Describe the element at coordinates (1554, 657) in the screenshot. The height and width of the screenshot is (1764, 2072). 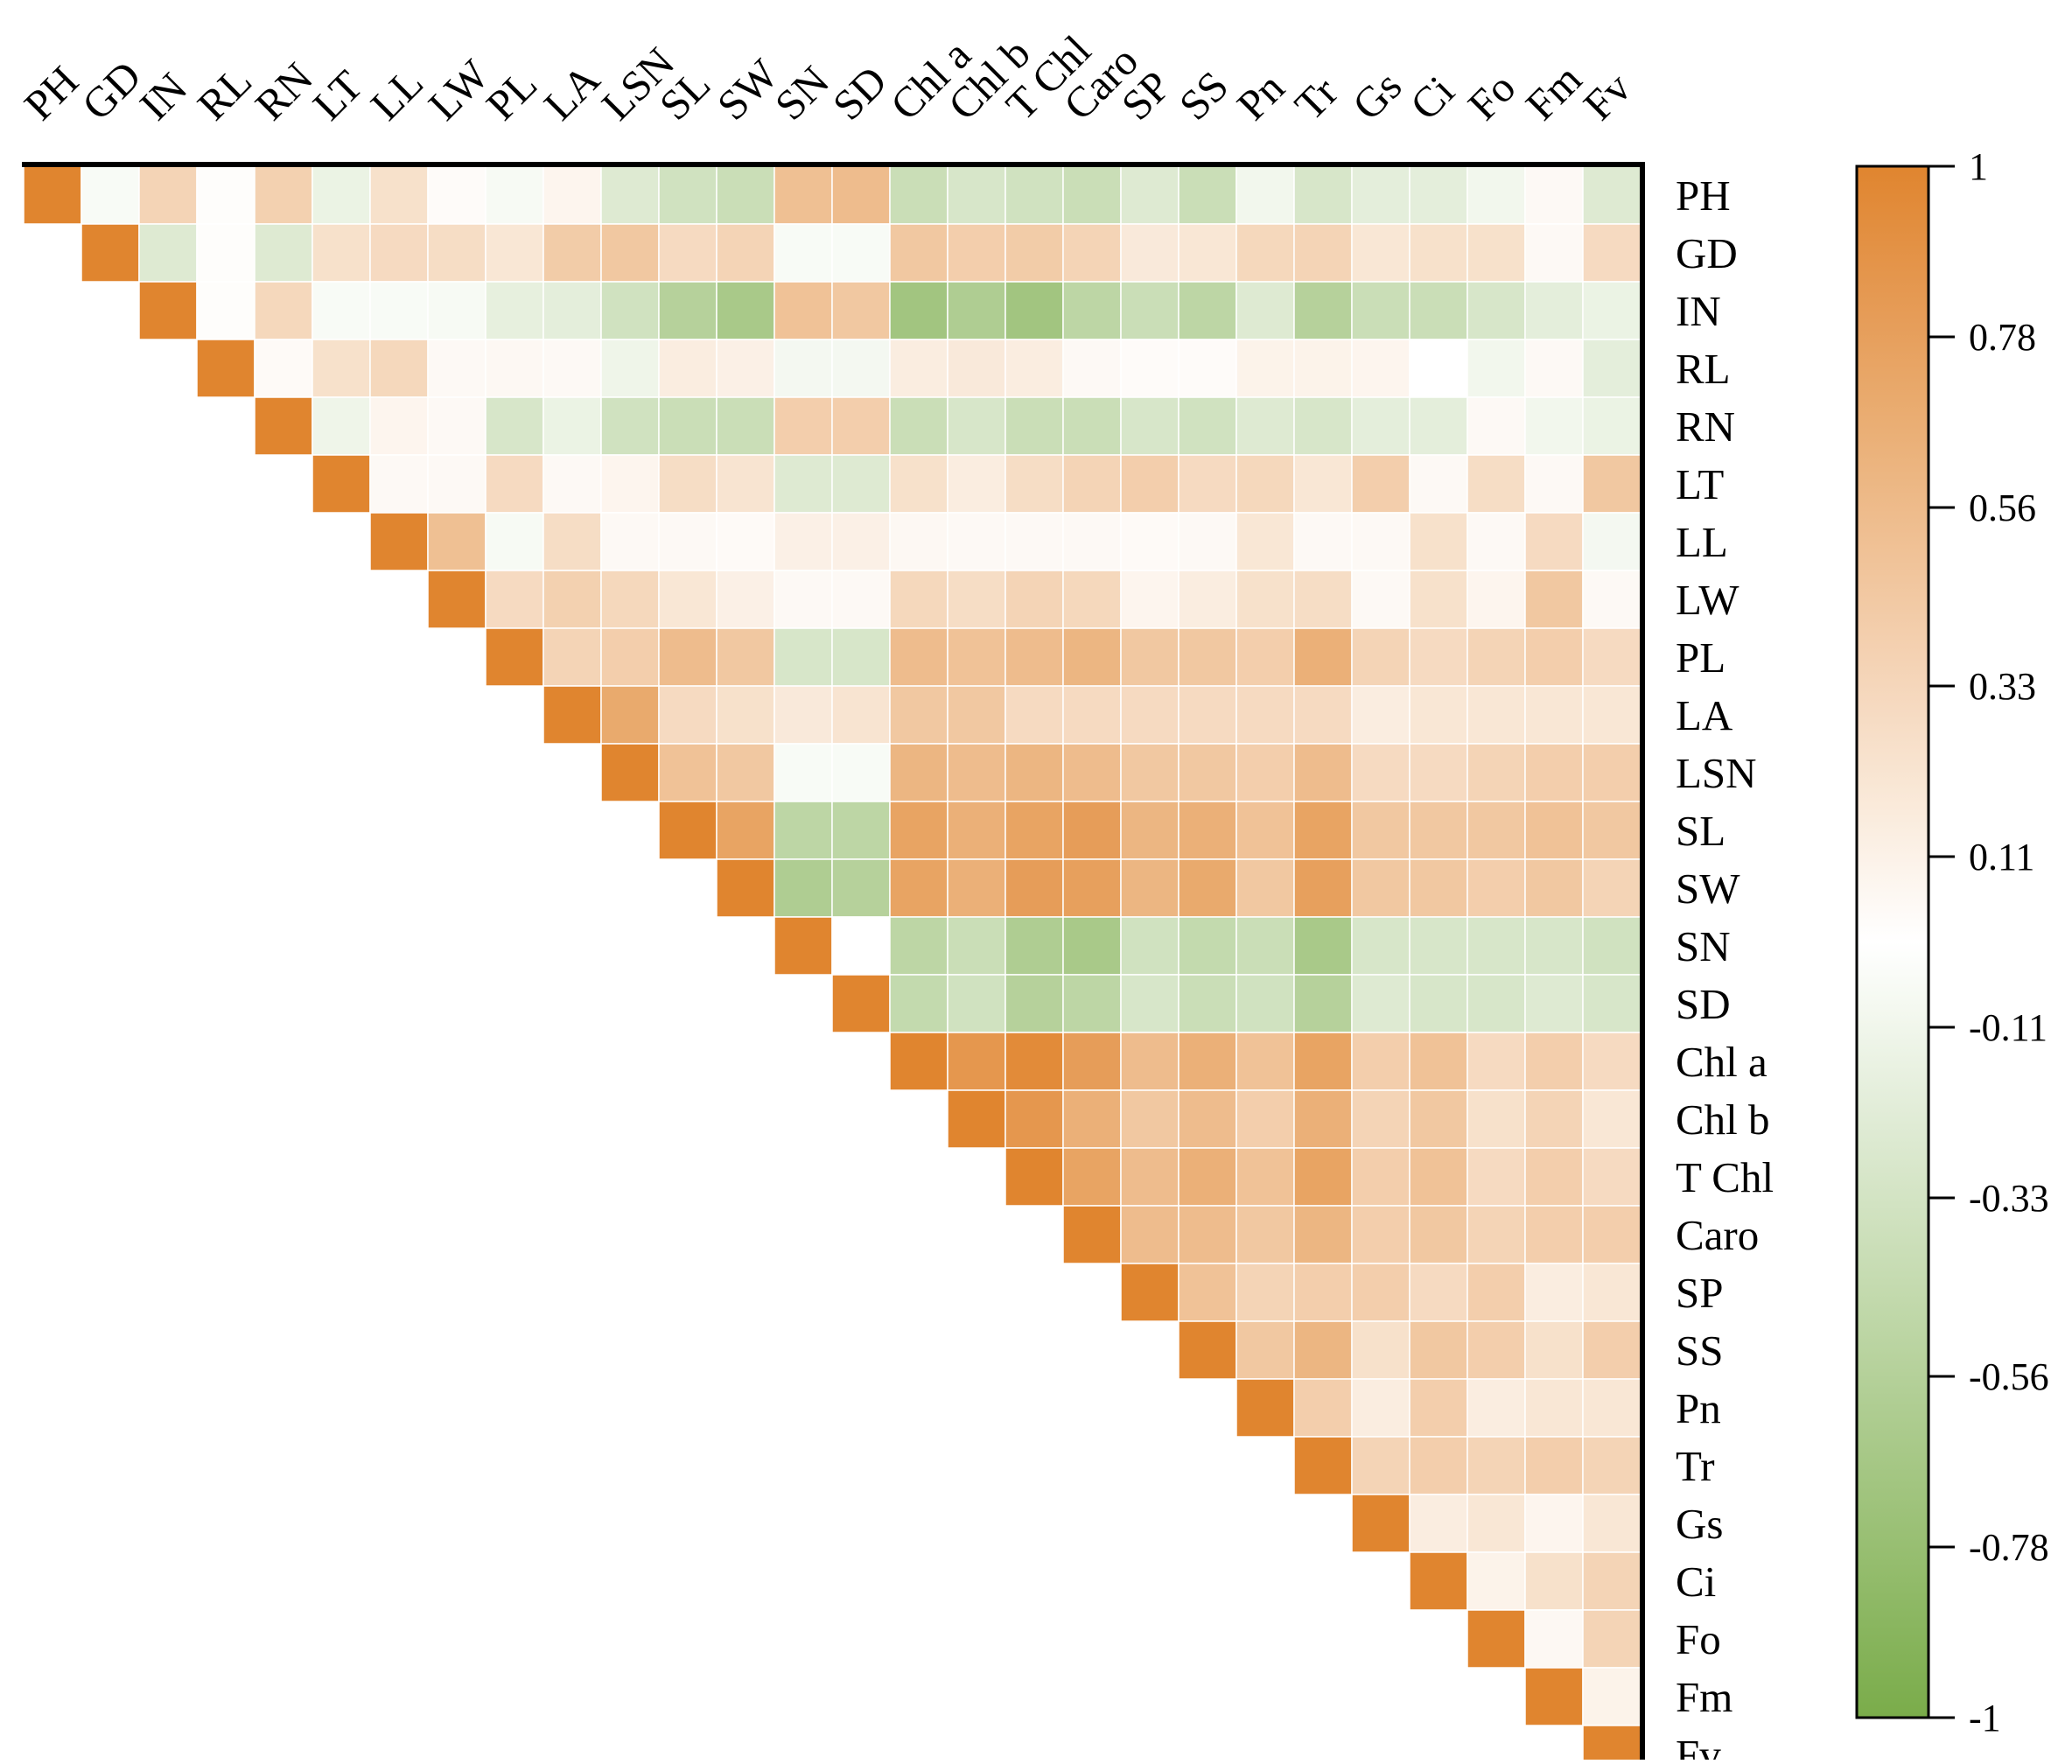
I see `heatmap-cell-pl-fm` at that location.